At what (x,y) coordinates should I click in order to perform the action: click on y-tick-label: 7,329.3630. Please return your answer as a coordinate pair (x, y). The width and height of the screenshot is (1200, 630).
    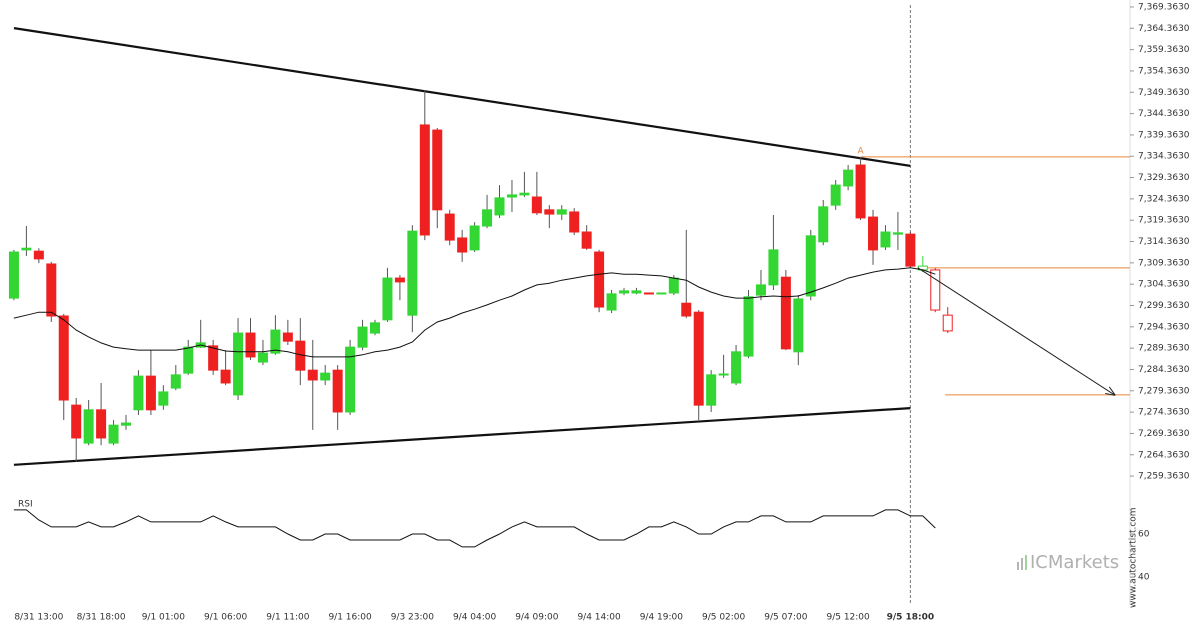
    Looking at the image, I should click on (1164, 178).